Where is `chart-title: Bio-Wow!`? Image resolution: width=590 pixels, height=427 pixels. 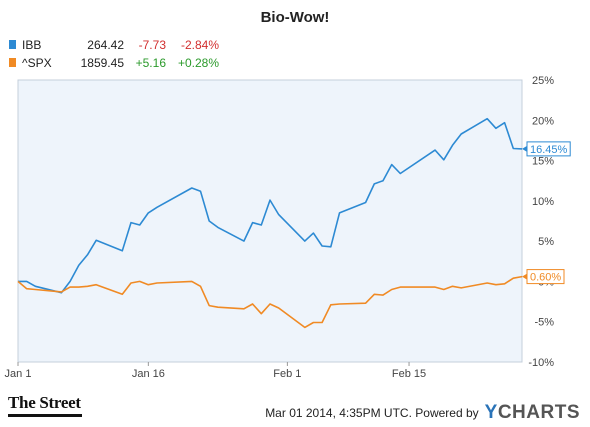
chart-title: Bio-Wow! is located at coordinates (295, 17).